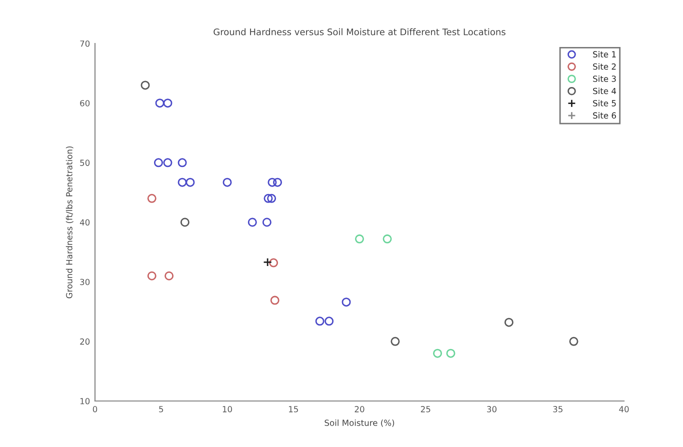  What do you see at coordinates (604, 66) in the screenshot?
I see `legend-label: Site 2` at bounding box center [604, 66].